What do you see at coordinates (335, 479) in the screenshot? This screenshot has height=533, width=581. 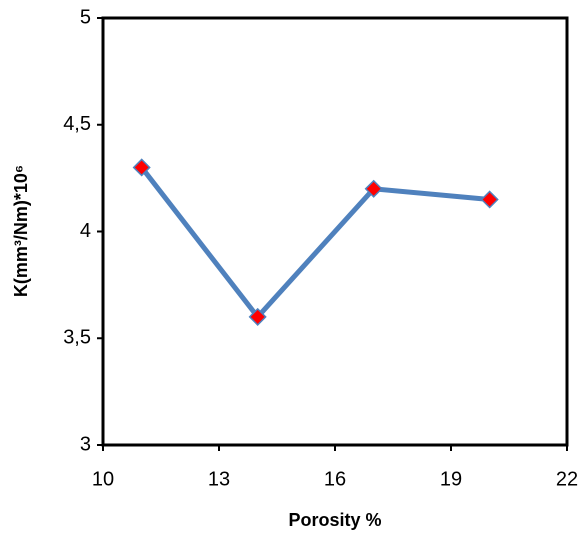 I see `x-tick-label: 16` at bounding box center [335, 479].